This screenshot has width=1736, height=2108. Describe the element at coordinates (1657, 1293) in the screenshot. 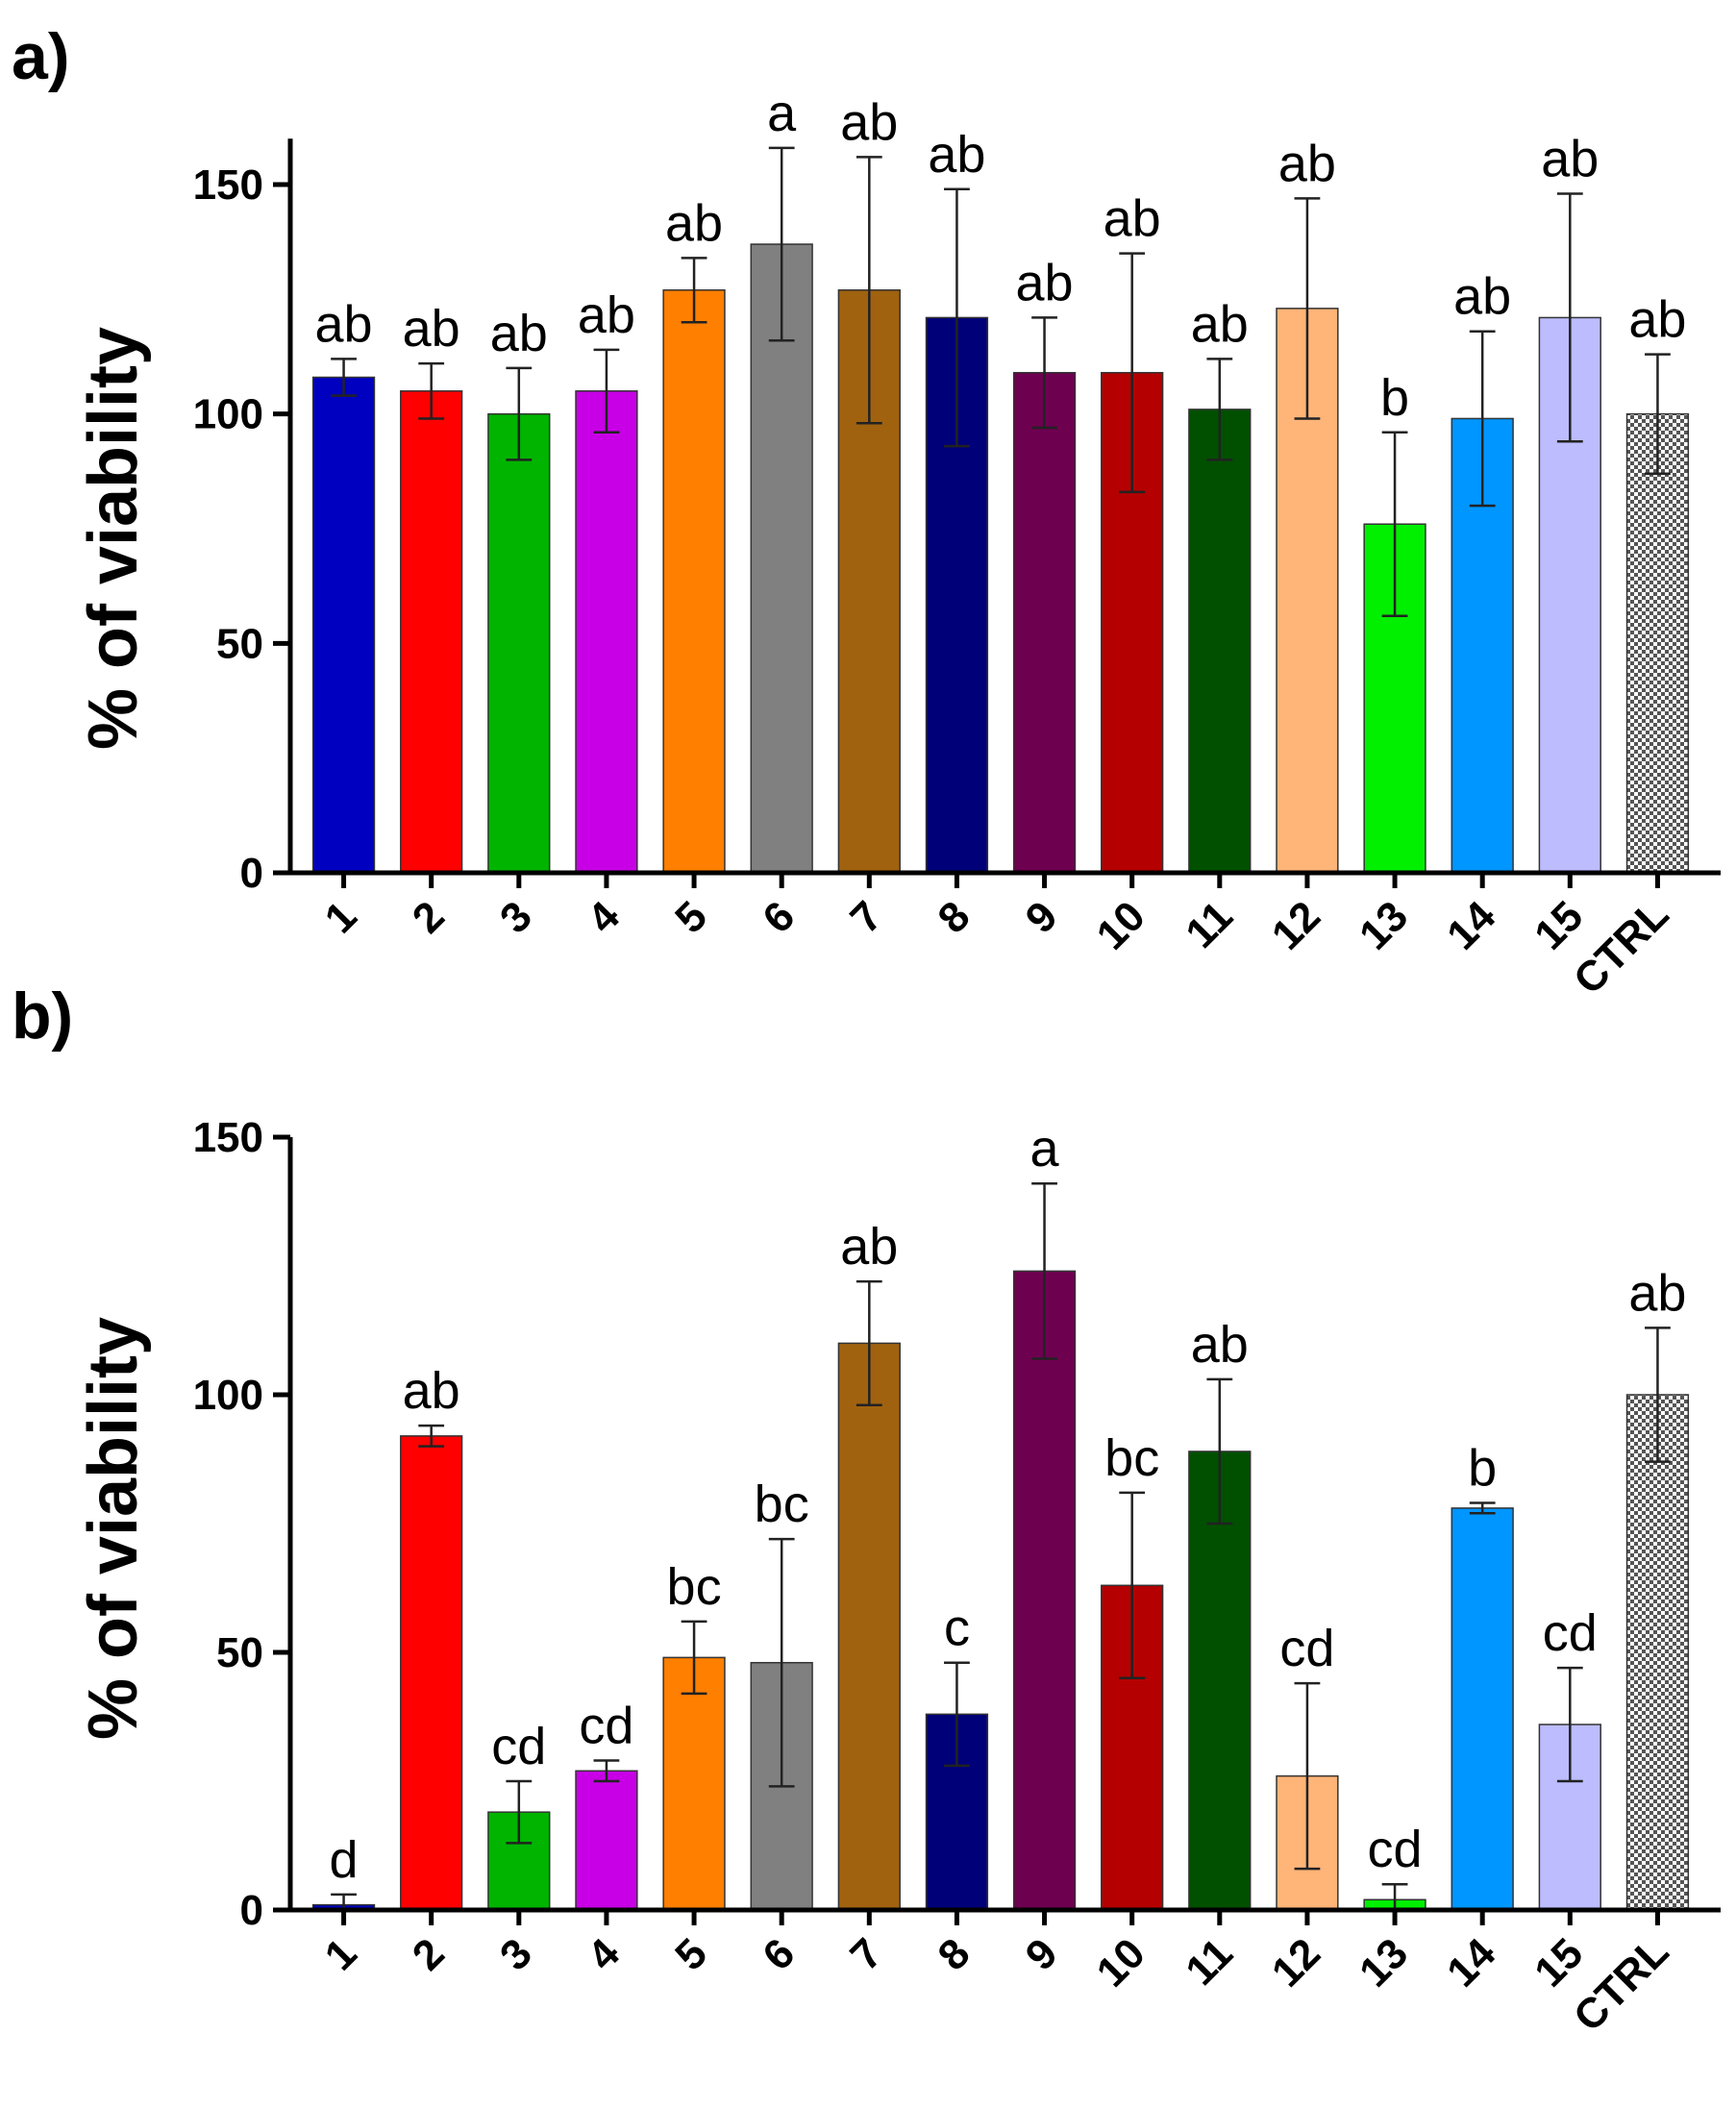

I see `panel-b-significance-ctrl: ab` at that location.